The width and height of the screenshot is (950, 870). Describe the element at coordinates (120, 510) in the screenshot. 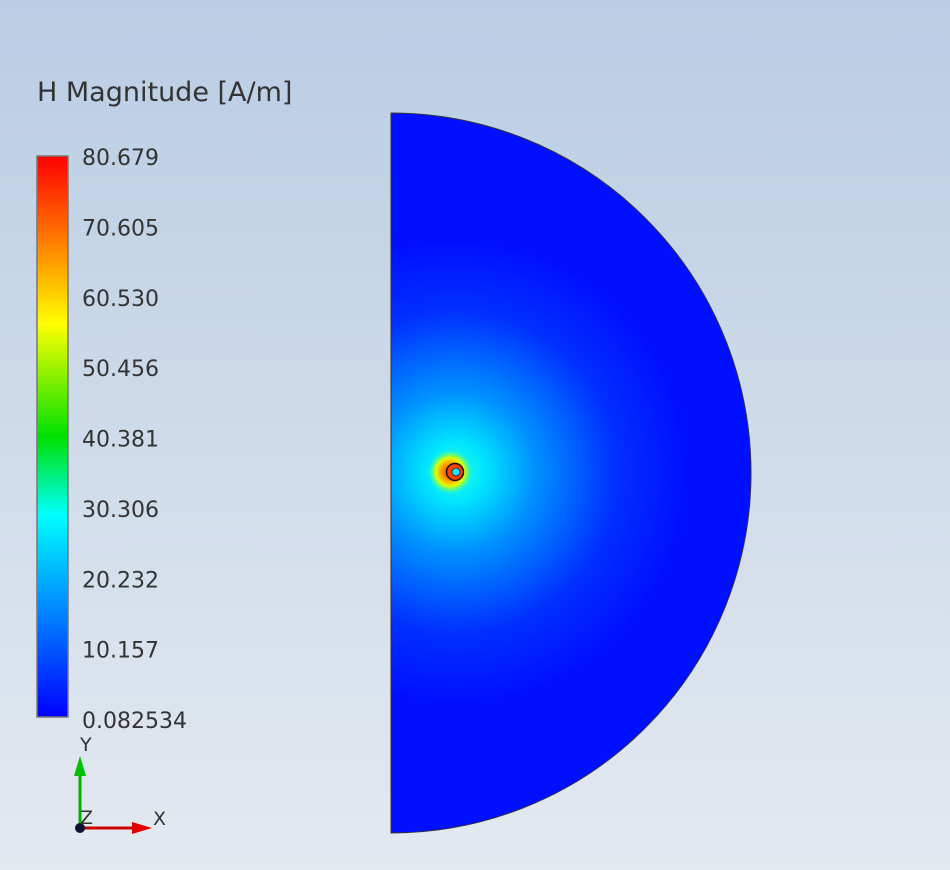

I see `legend-label: 30.306` at that location.